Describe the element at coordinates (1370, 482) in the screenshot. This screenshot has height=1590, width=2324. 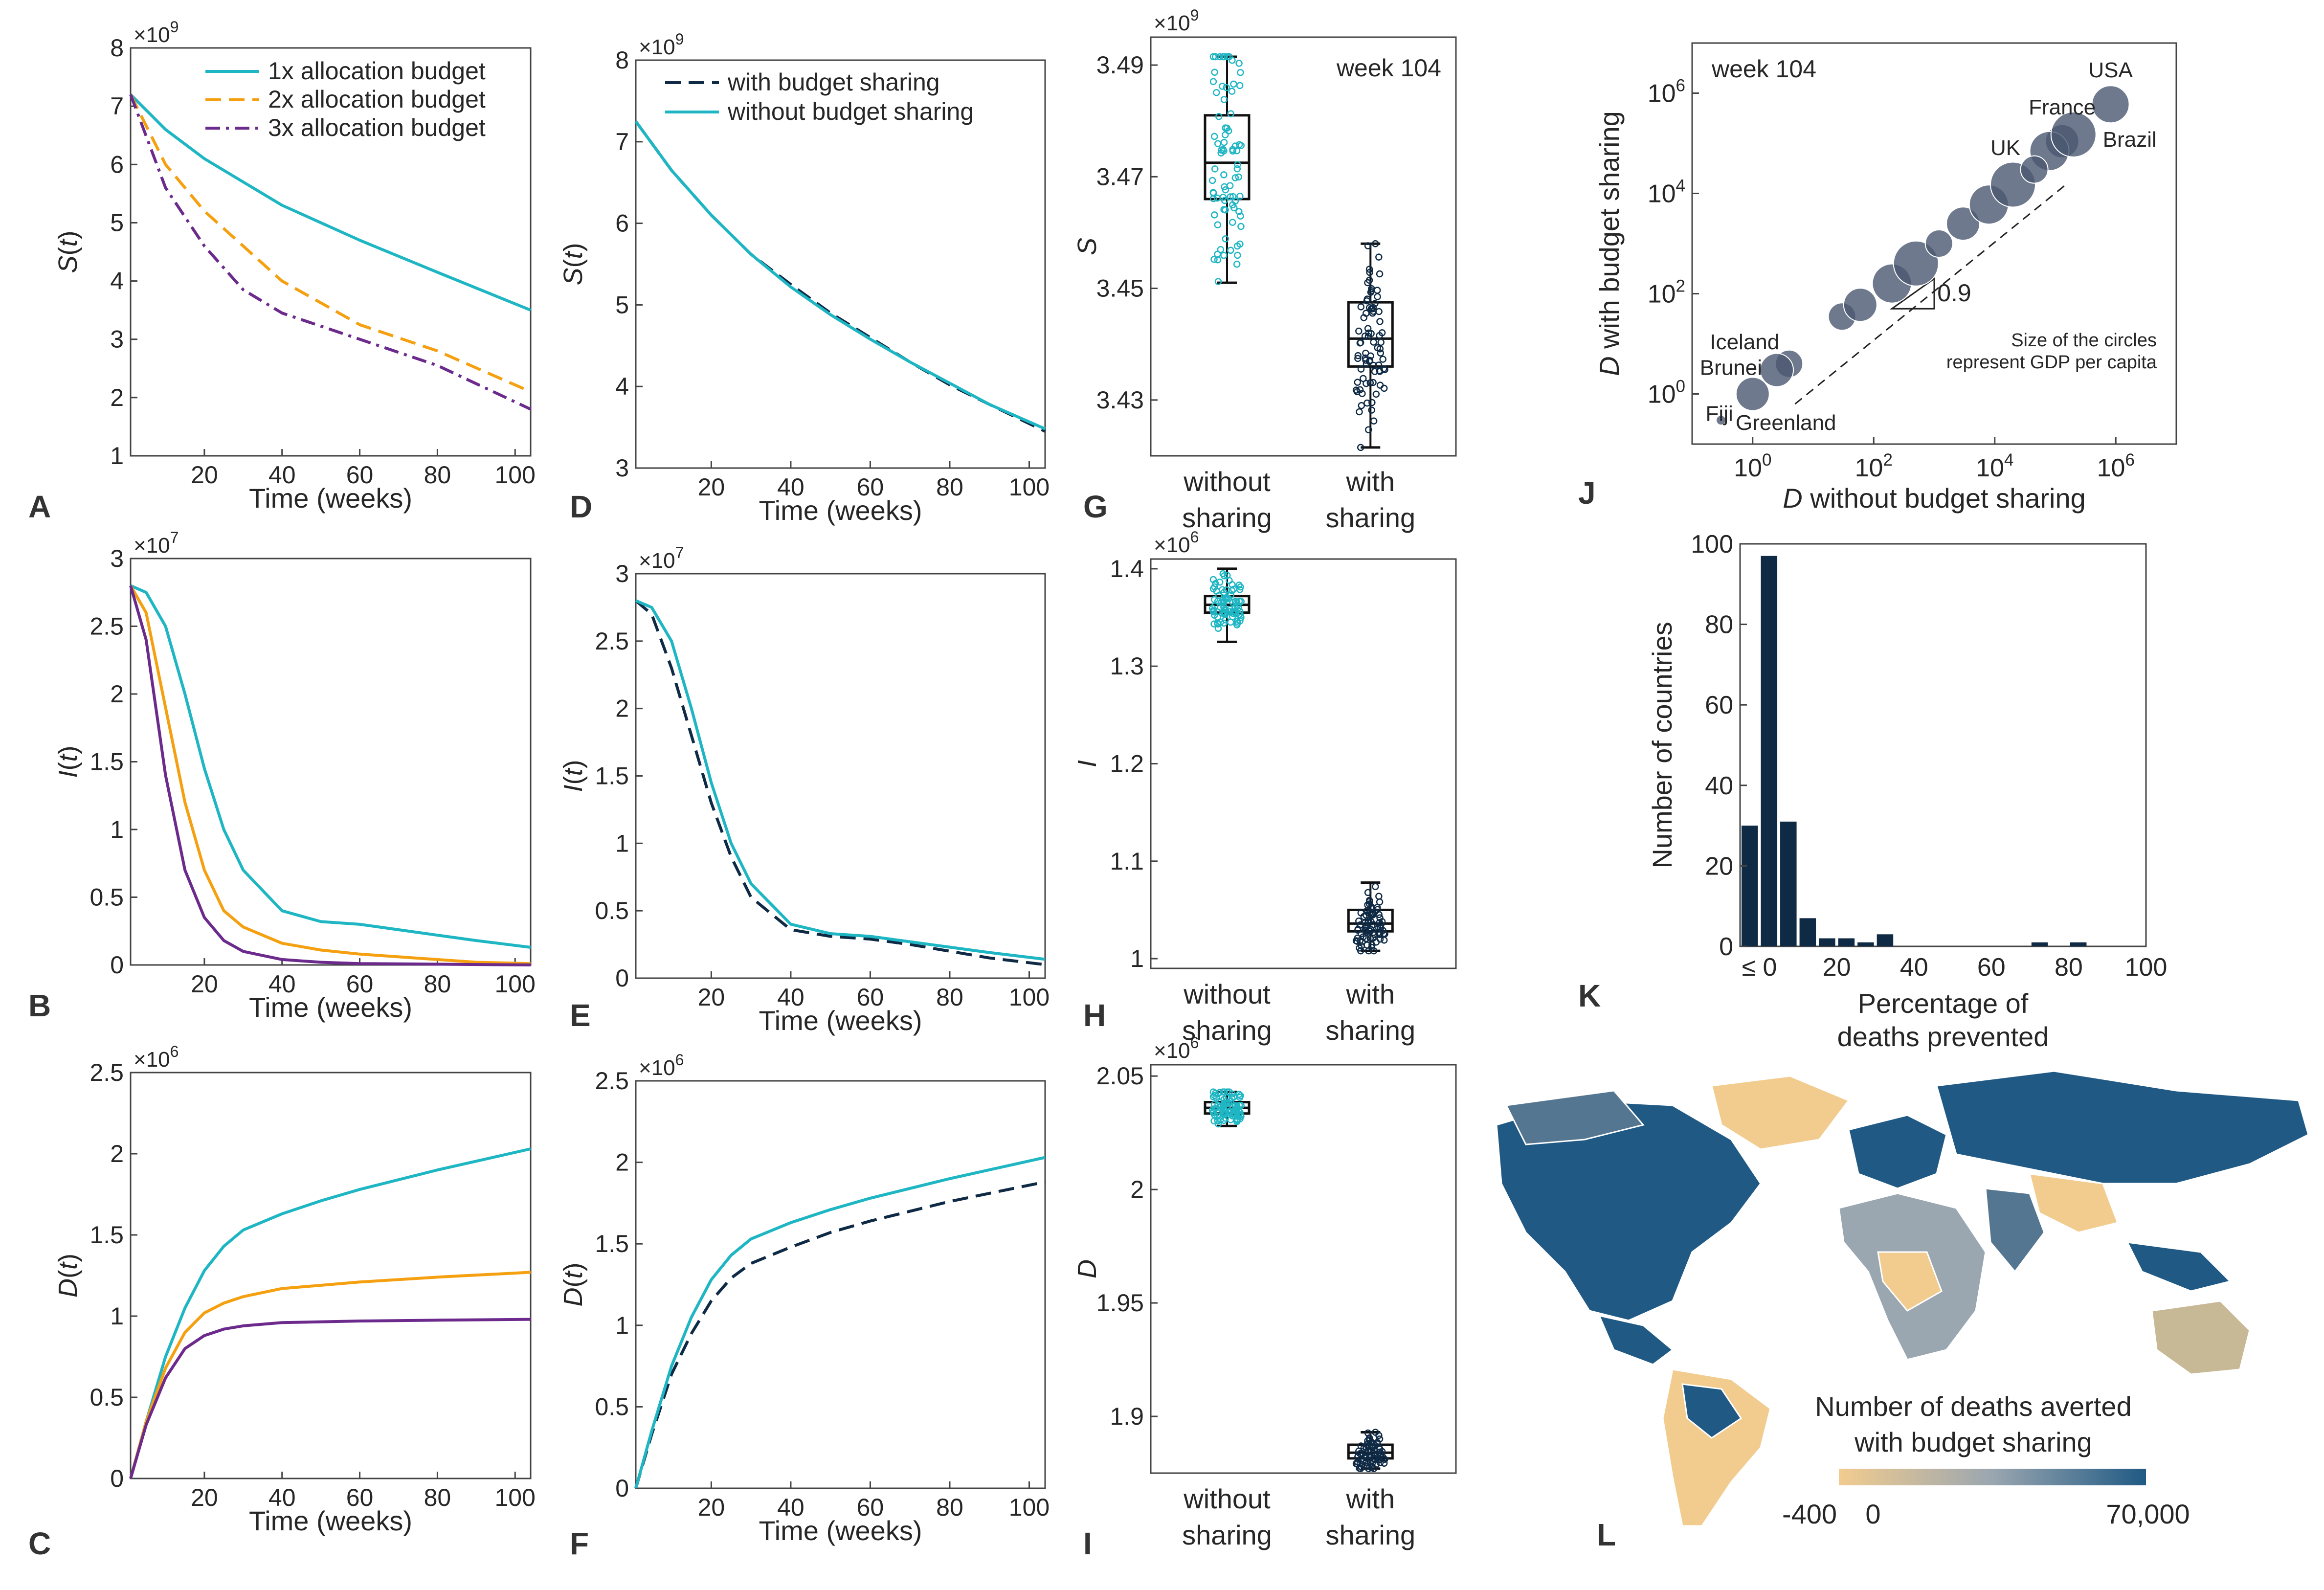
I see `category-label: with` at that location.